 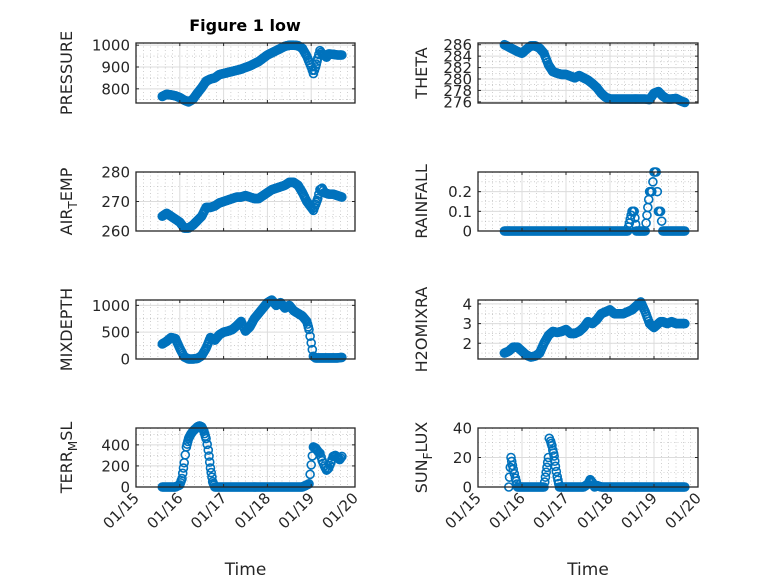 I want to click on subplot-air-temp: 260 270 280 AIRTEMP, so click(x=206, y=202).